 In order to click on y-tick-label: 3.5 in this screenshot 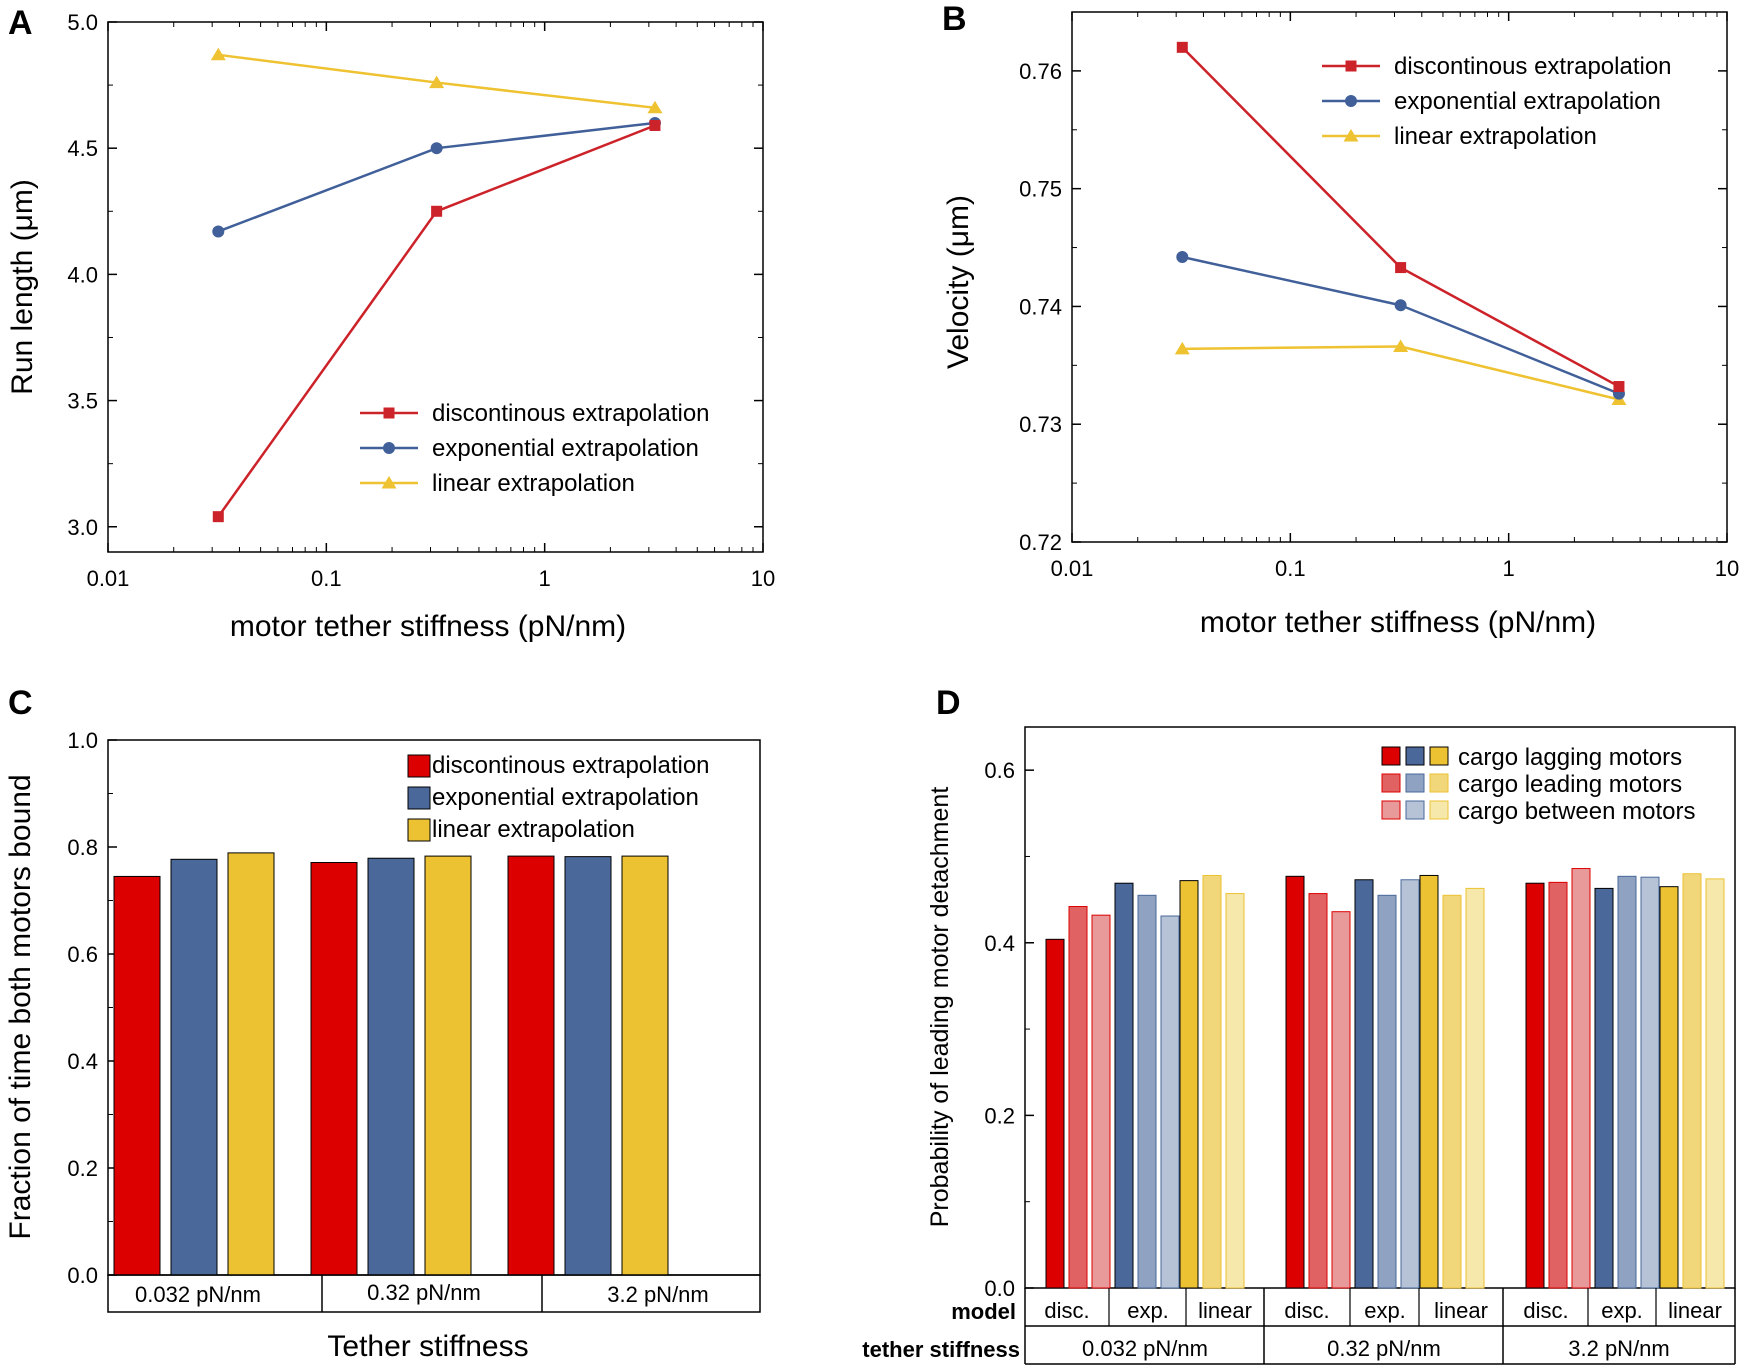, I will do `click(82, 401)`.